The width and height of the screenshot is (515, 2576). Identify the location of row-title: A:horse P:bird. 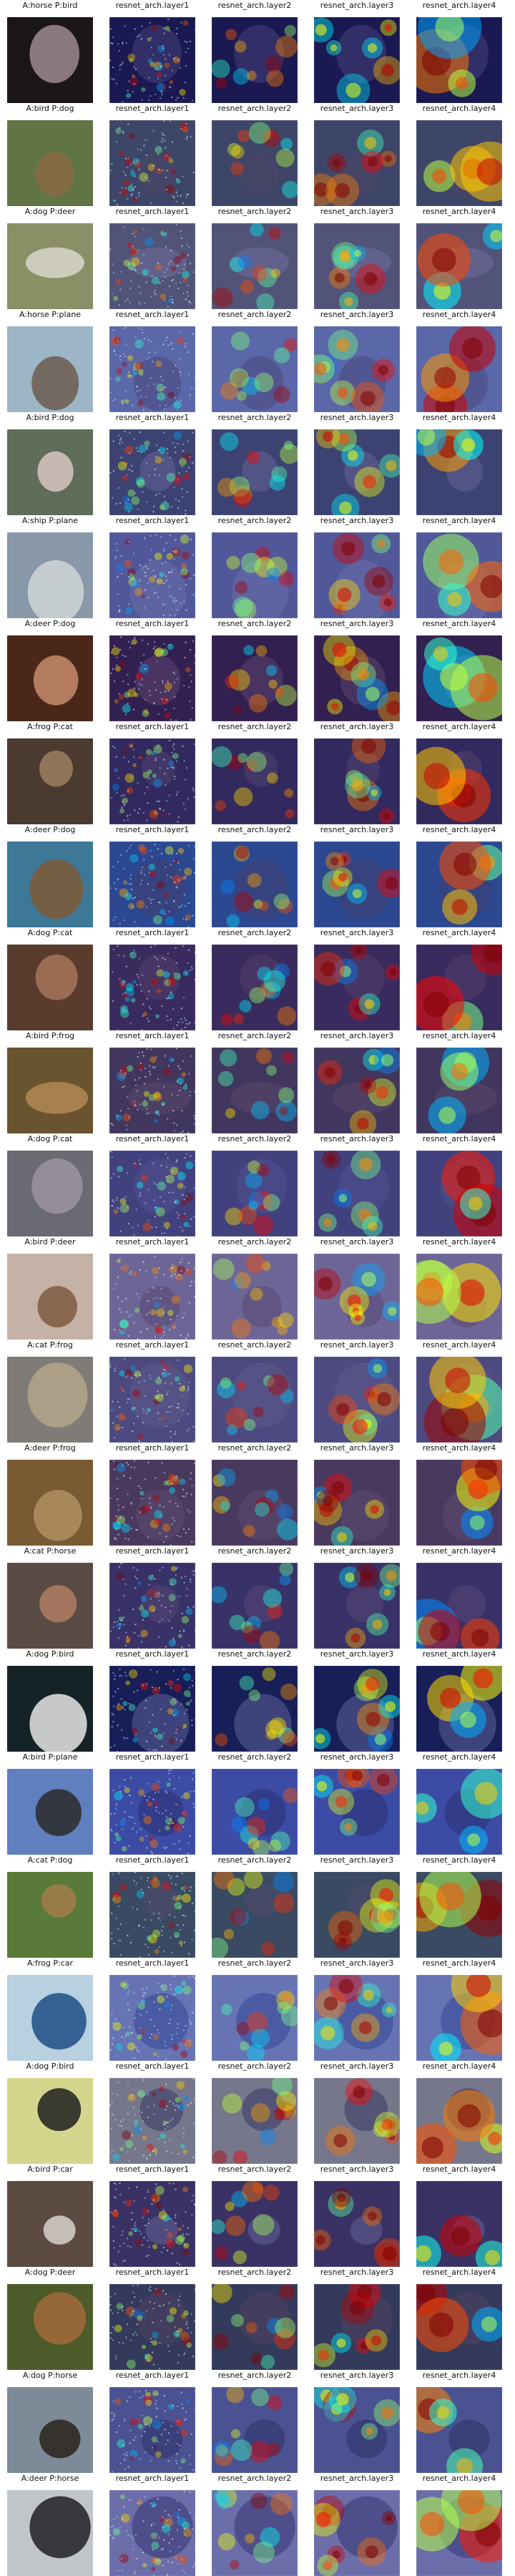
(50, 5).